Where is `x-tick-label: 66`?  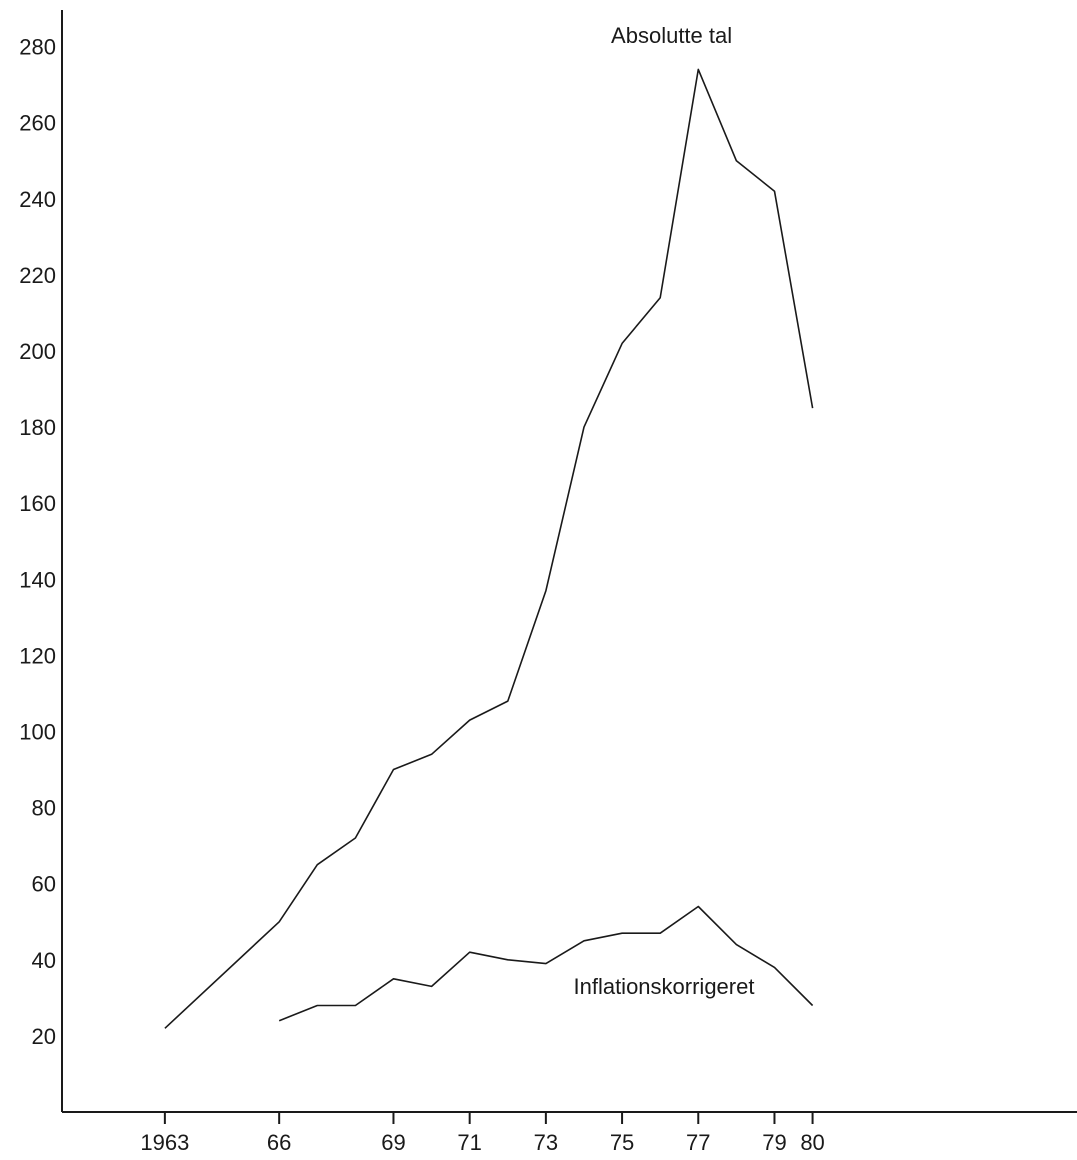
x-tick-label: 66 is located at coordinates (279, 1142).